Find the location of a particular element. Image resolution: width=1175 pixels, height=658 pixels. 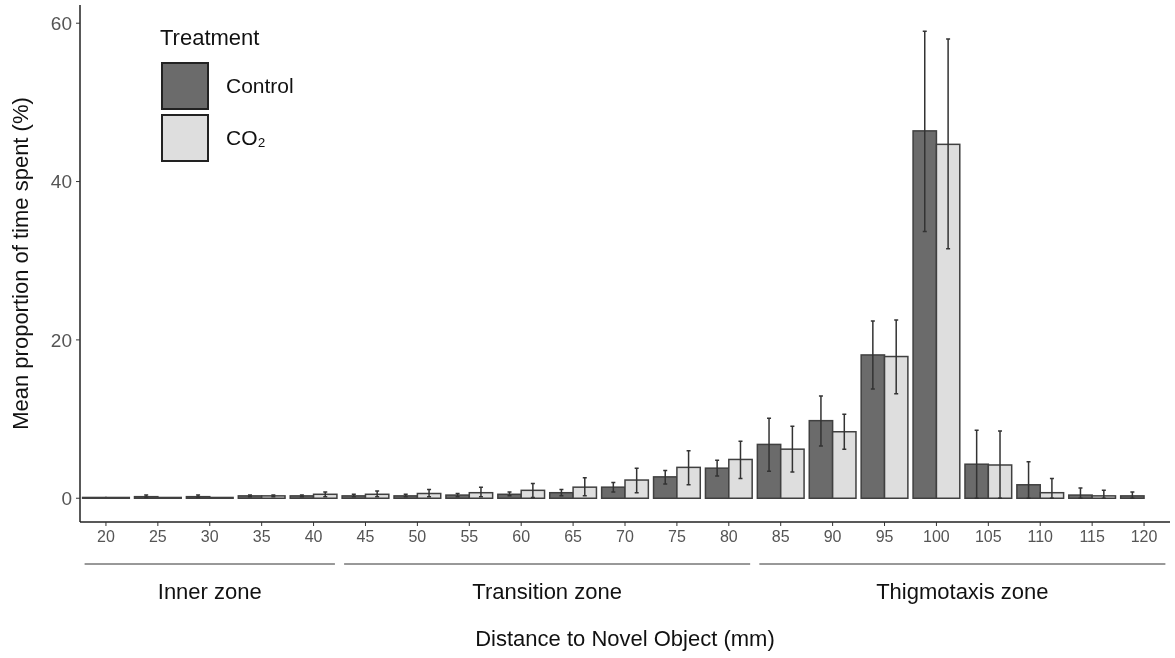

text: Inner zone is located at coordinates (209, 591).